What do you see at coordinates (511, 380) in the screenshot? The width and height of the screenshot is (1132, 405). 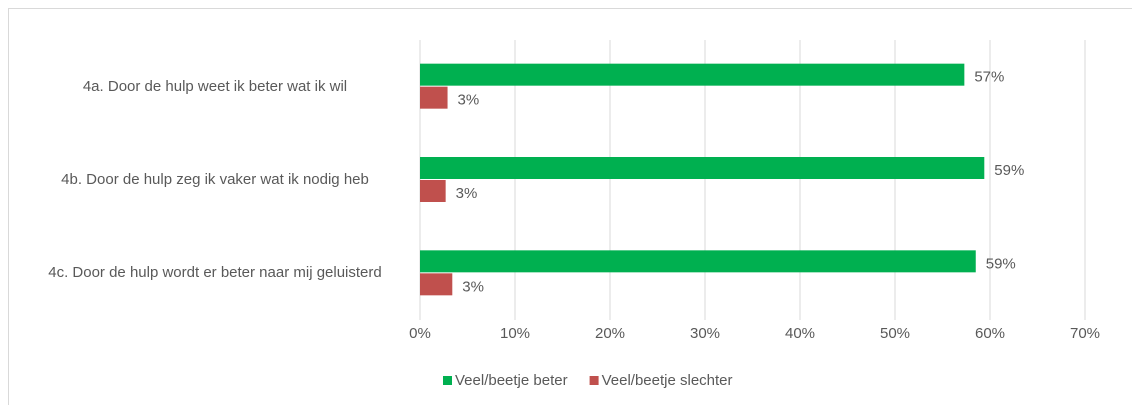 I see `legend-label: Veel/beetje beter` at bounding box center [511, 380].